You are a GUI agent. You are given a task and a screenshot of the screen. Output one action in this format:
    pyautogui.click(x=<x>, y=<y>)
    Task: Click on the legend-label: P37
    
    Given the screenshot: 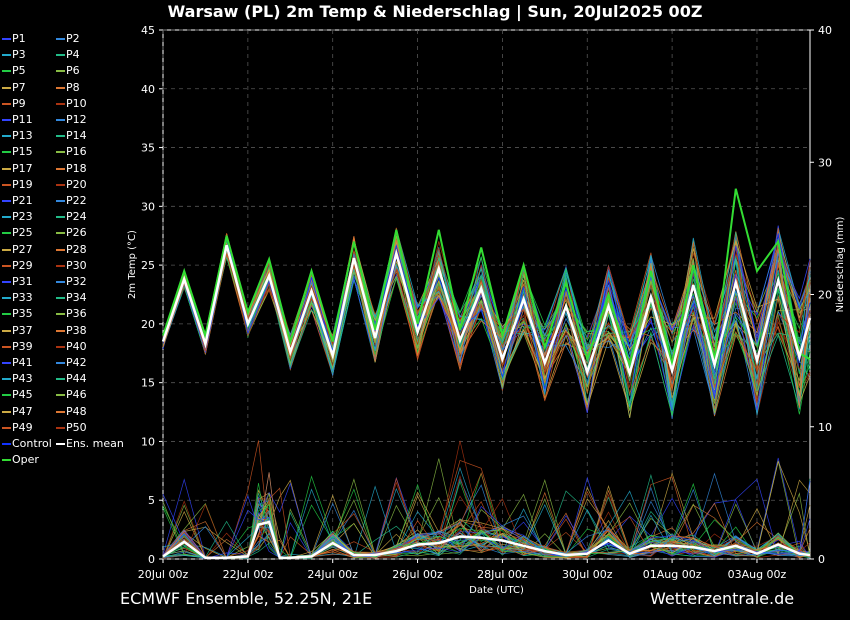 What is the action you would take?
    pyautogui.click(x=22, y=330)
    